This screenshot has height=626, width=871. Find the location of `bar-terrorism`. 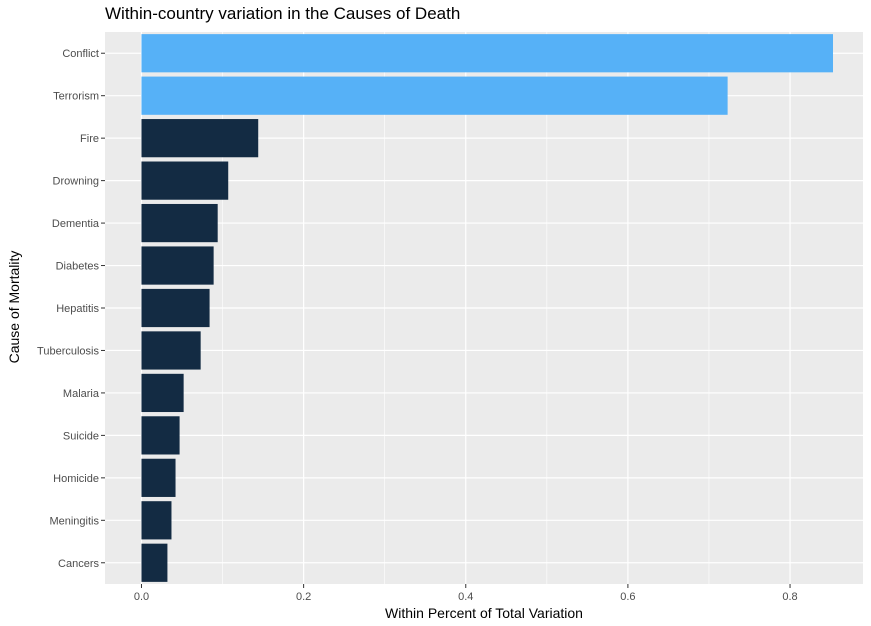

bar-terrorism is located at coordinates (434, 95).